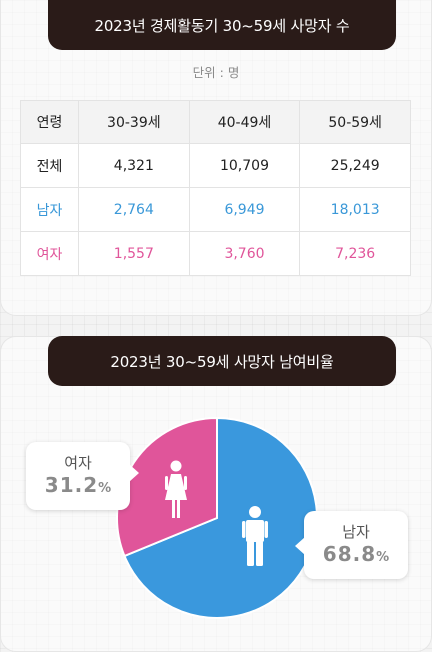  Describe the element at coordinates (49, 122) in the screenshot. I see `header-age: 연령` at that location.